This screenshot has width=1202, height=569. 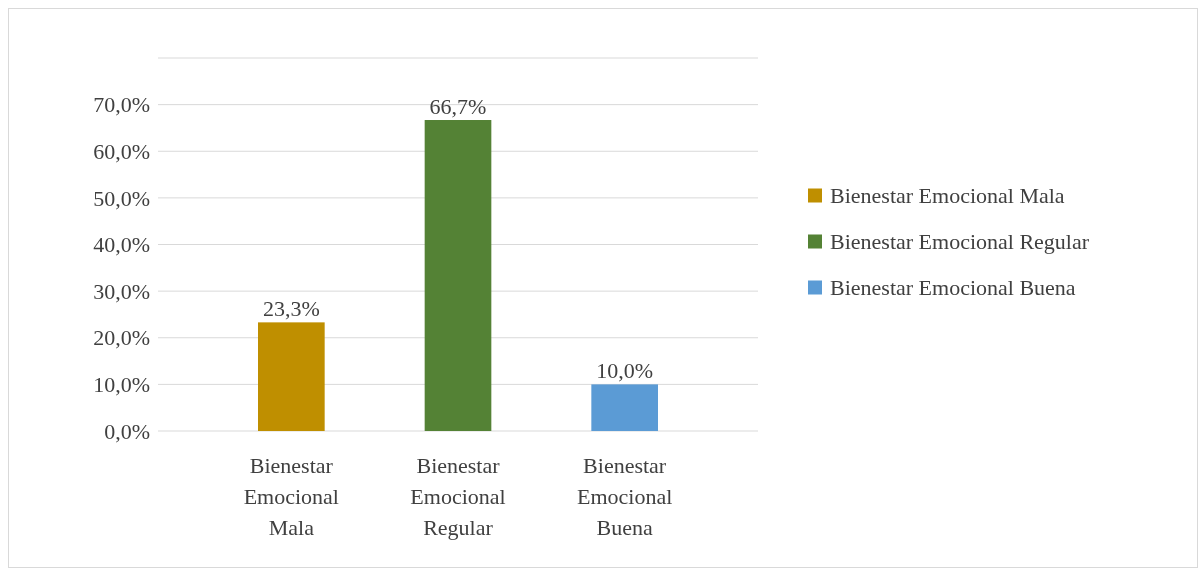 I want to click on y-tick-label: 0,0%, so click(x=127, y=431).